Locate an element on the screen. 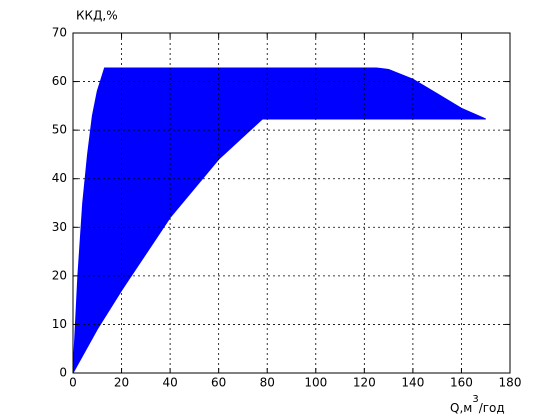  x-label-main: Q,м is located at coordinates (461, 408).